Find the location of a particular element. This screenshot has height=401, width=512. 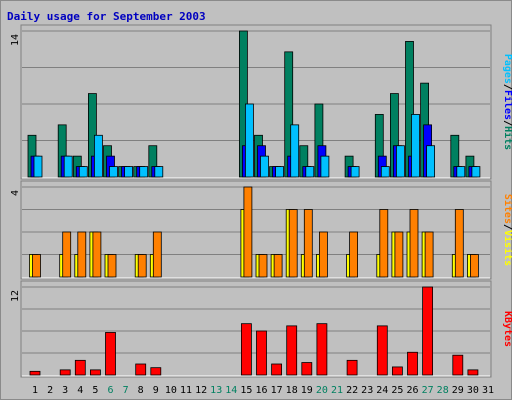

day-label-30: 30 is located at coordinates (473, 390).